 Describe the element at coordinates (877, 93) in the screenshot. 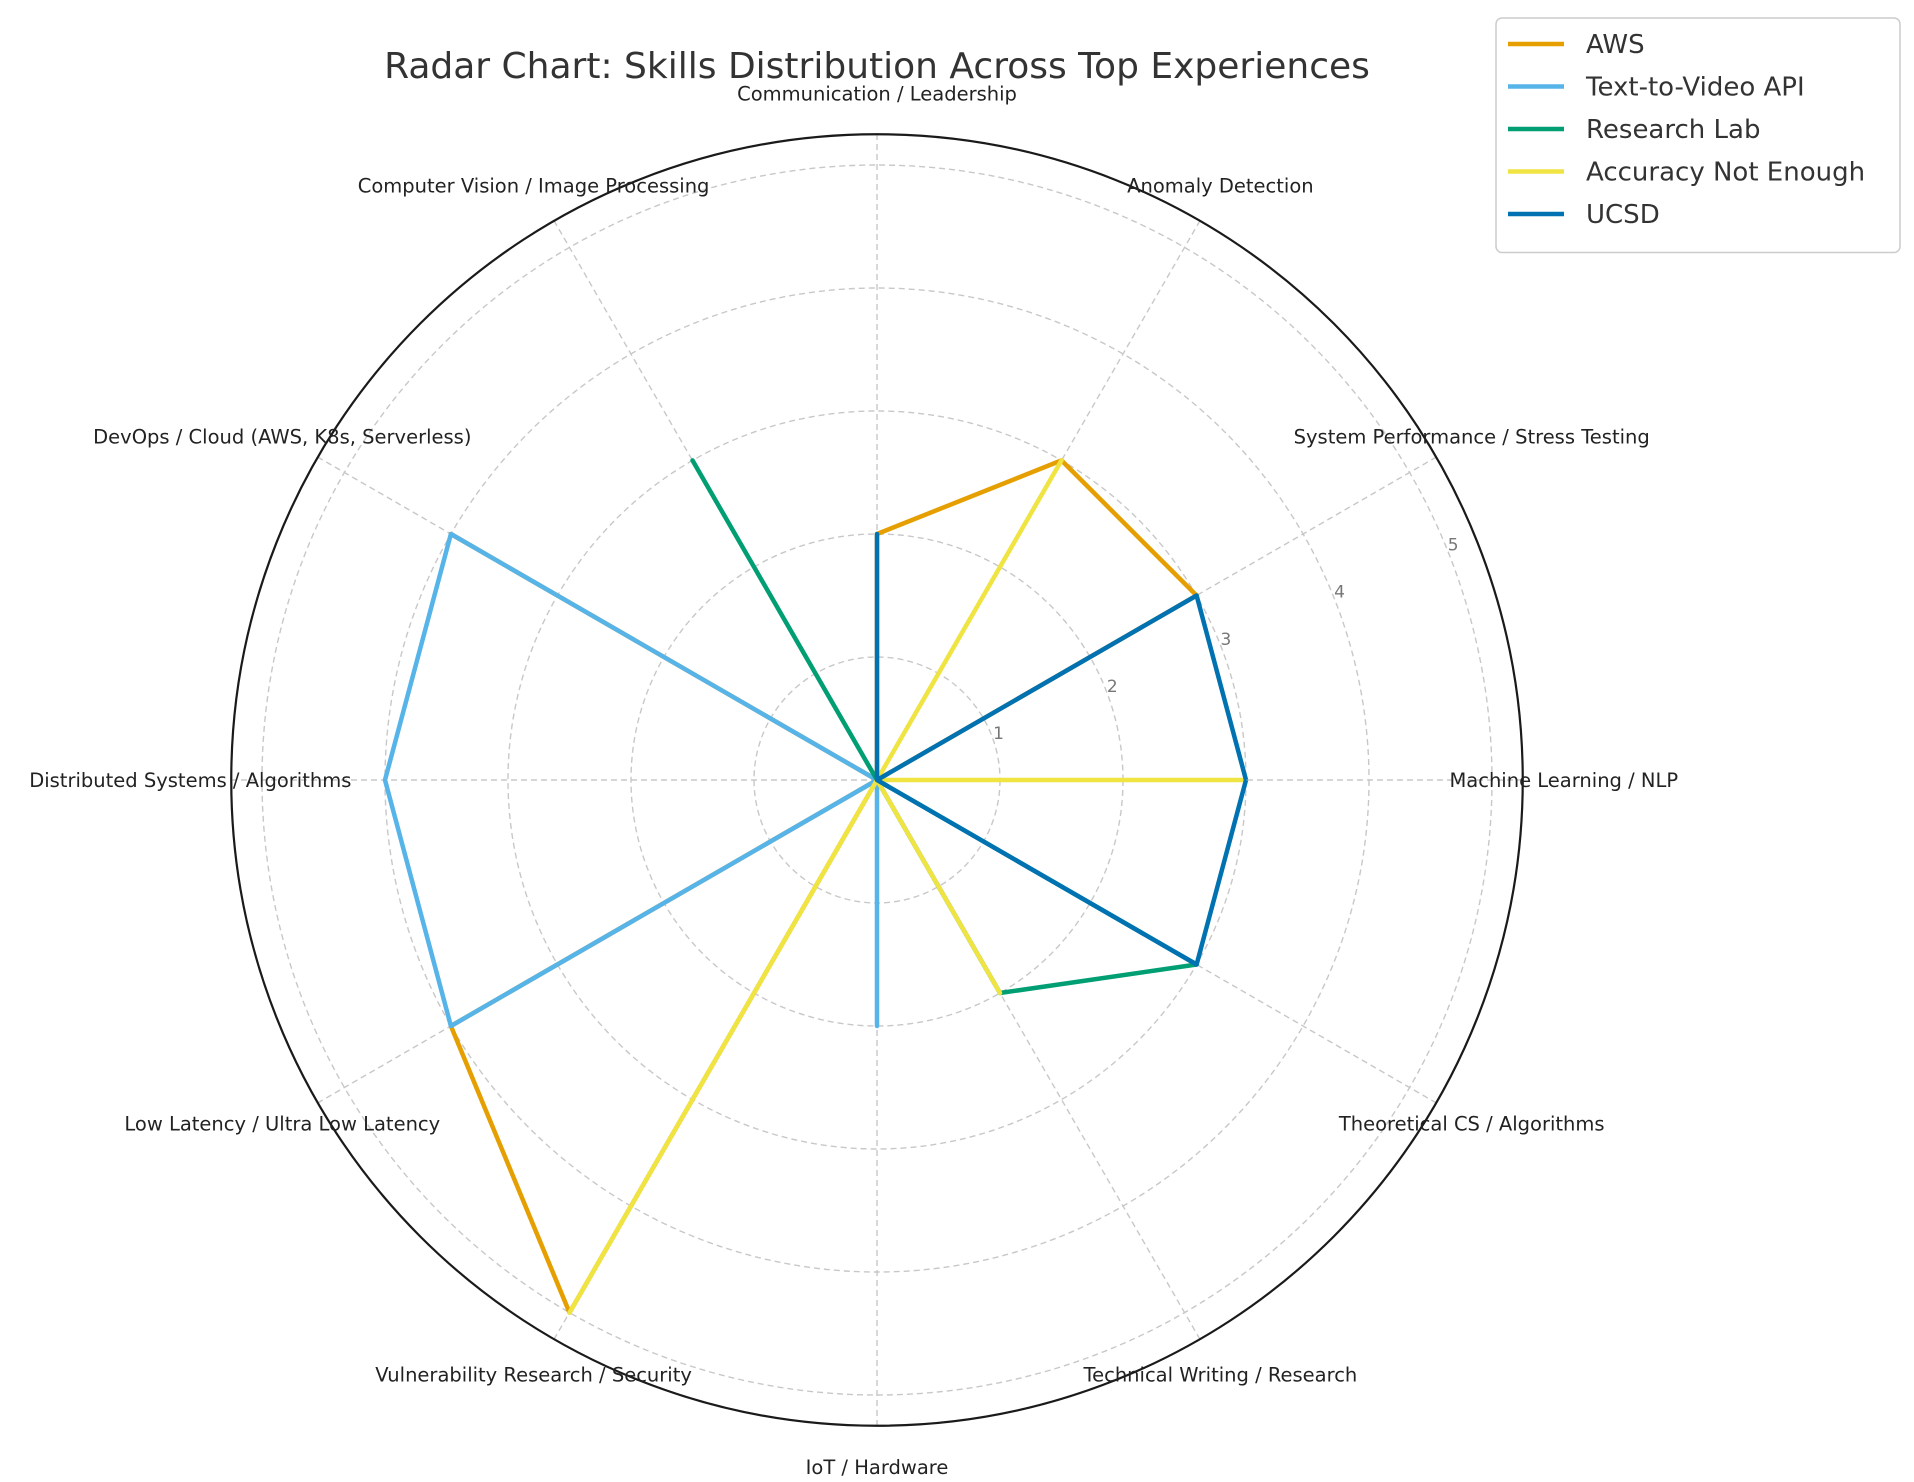

I see `category-label-communication-leadership: Communication / Leadership` at that location.